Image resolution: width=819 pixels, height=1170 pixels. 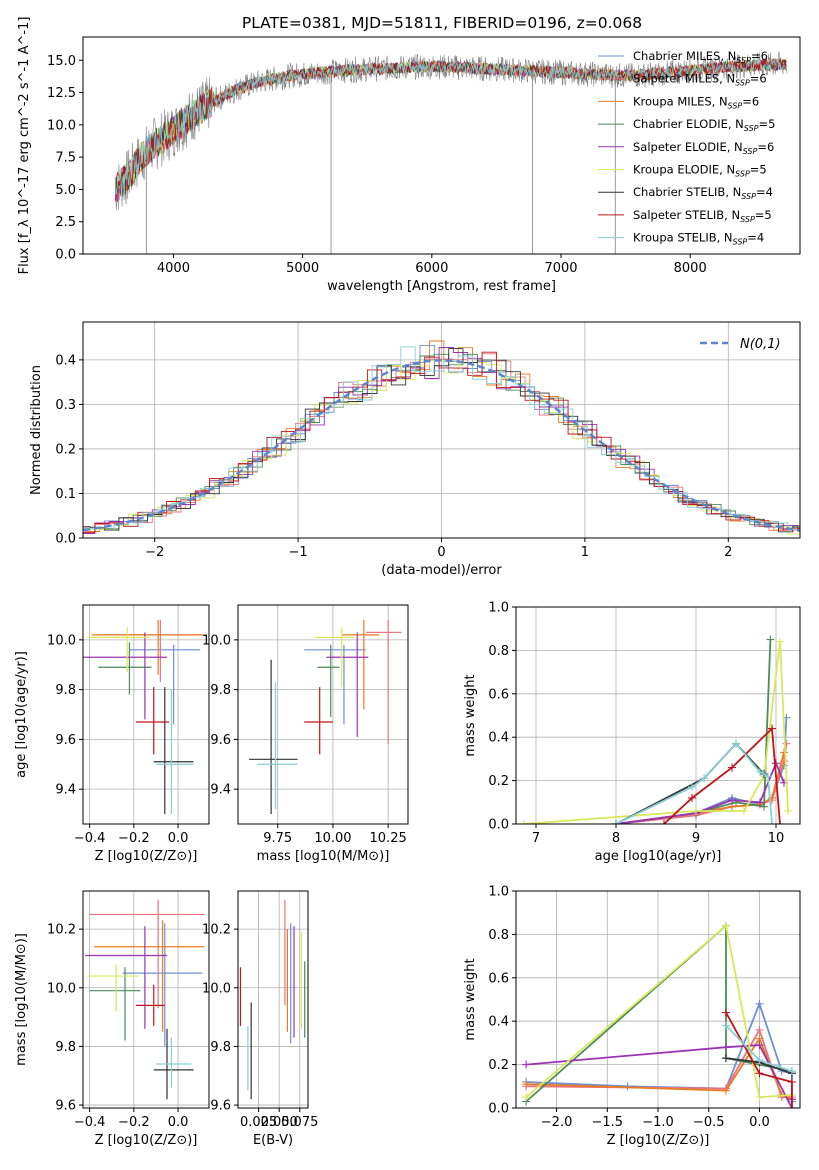 What do you see at coordinates (560, 268) in the screenshot?
I see `x-tick-label: 7000` at bounding box center [560, 268].